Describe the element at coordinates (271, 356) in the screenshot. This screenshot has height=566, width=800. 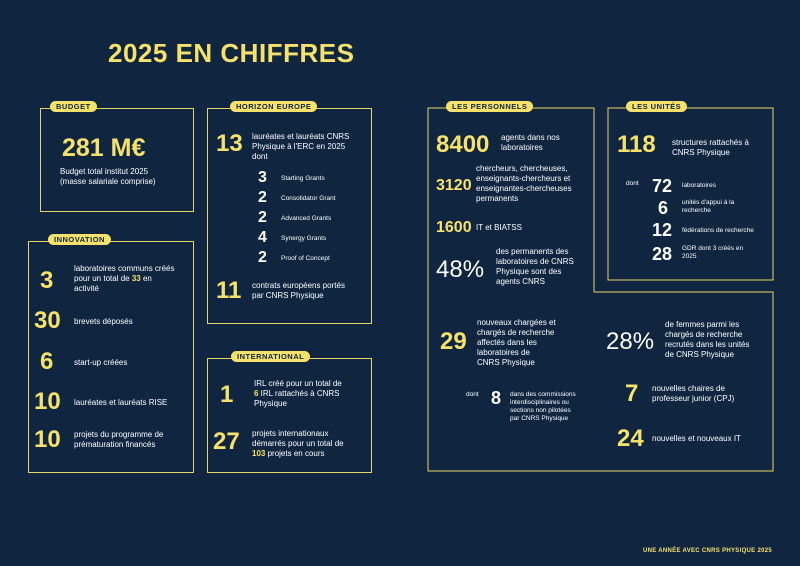
I see `international-tag: INTERNATIONAL` at that location.